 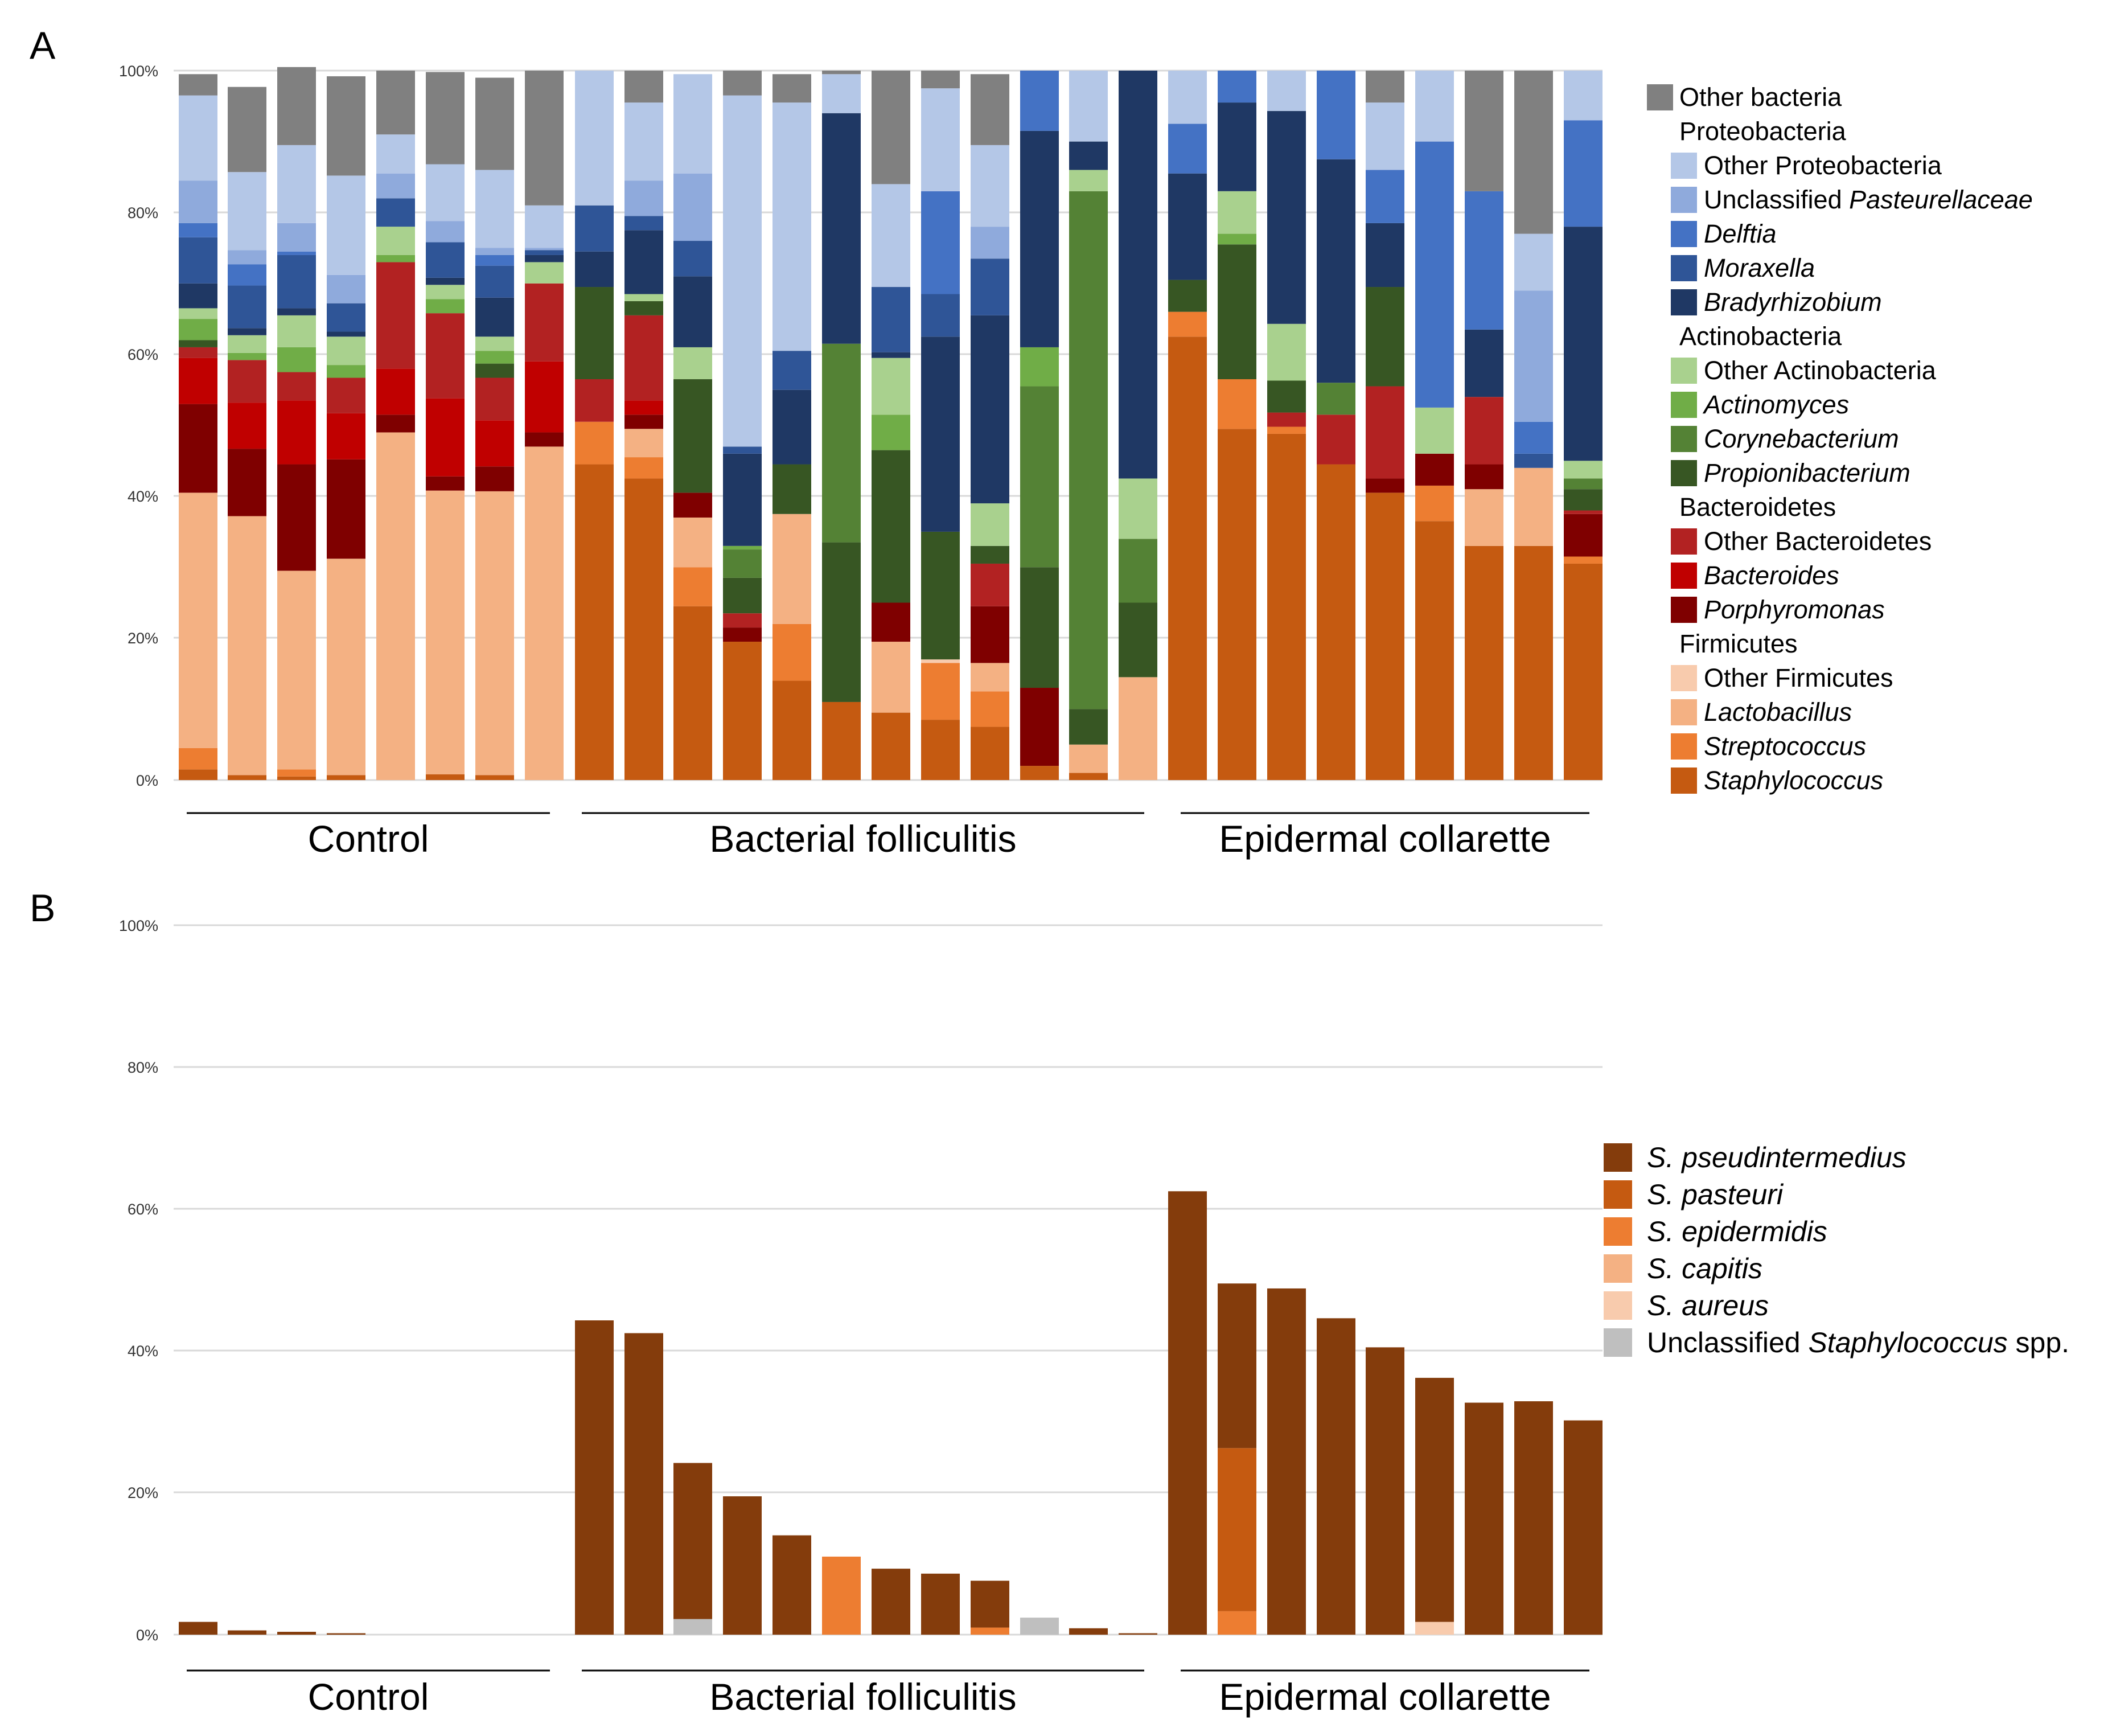 What do you see at coordinates (841, 443) in the screenshot?
I see `panel-a-bar-14-corynebacterium` at bounding box center [841, 443].